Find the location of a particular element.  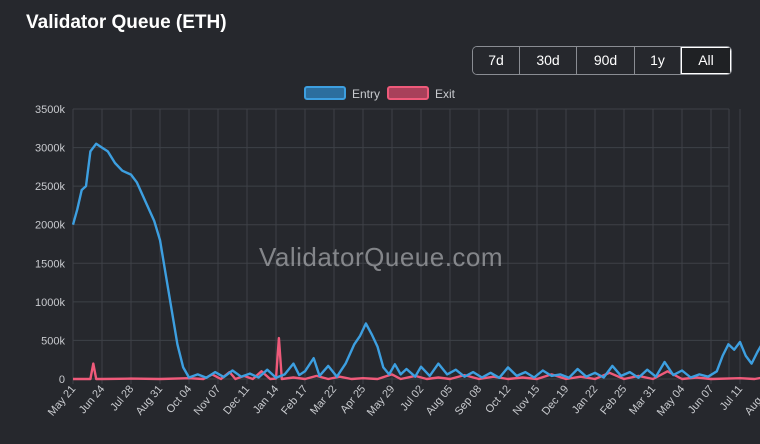

legend-item-exit: Exit is located at coordinates (421, 93).